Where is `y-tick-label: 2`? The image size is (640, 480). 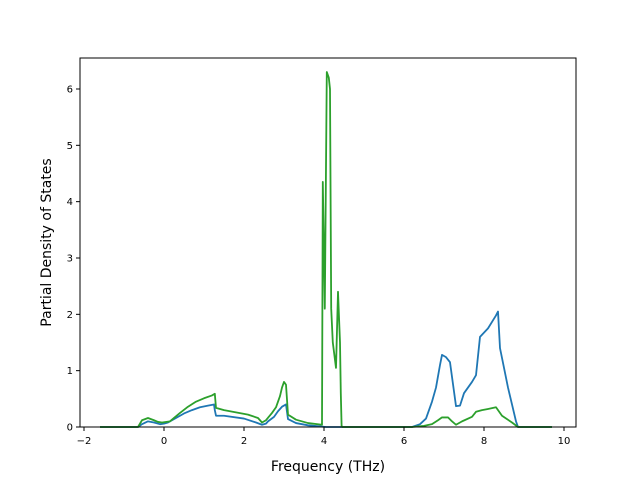 y-tick-label: 2 is located at coordinates (70, 315).